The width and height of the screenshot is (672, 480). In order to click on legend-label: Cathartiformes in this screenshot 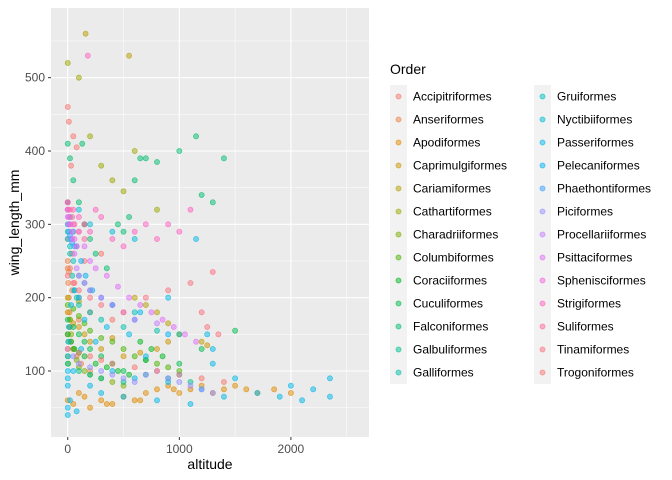, I will do `click(452, 212)`.